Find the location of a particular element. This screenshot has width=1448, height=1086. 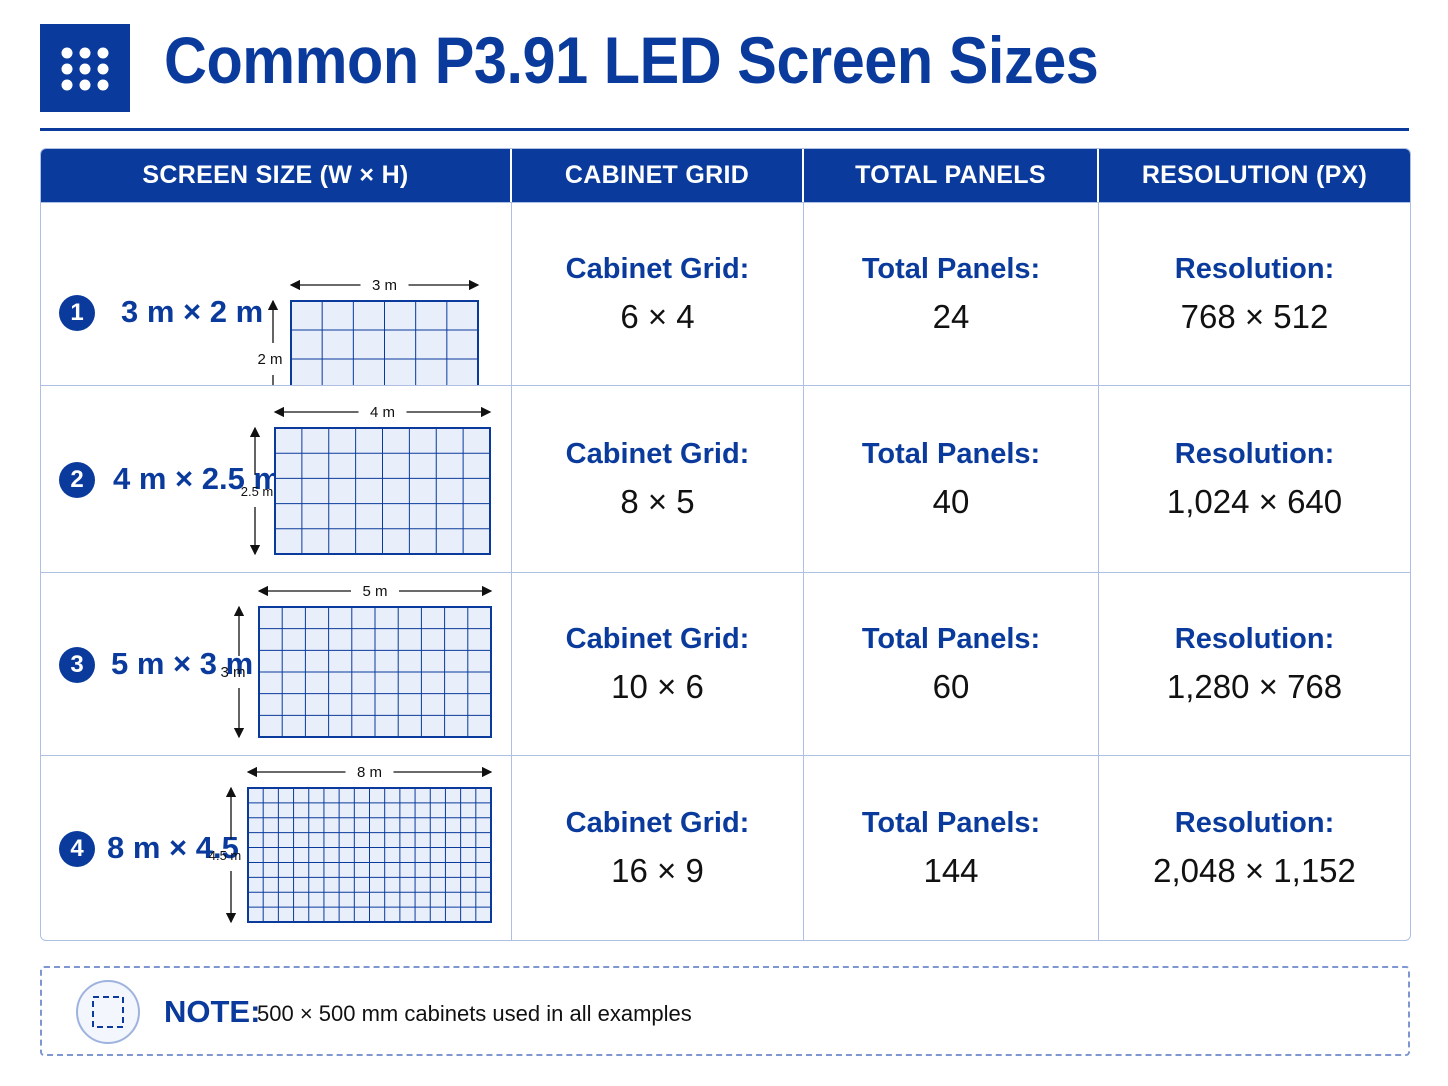

width-label: 4 m is located at coordinates (382, 412).